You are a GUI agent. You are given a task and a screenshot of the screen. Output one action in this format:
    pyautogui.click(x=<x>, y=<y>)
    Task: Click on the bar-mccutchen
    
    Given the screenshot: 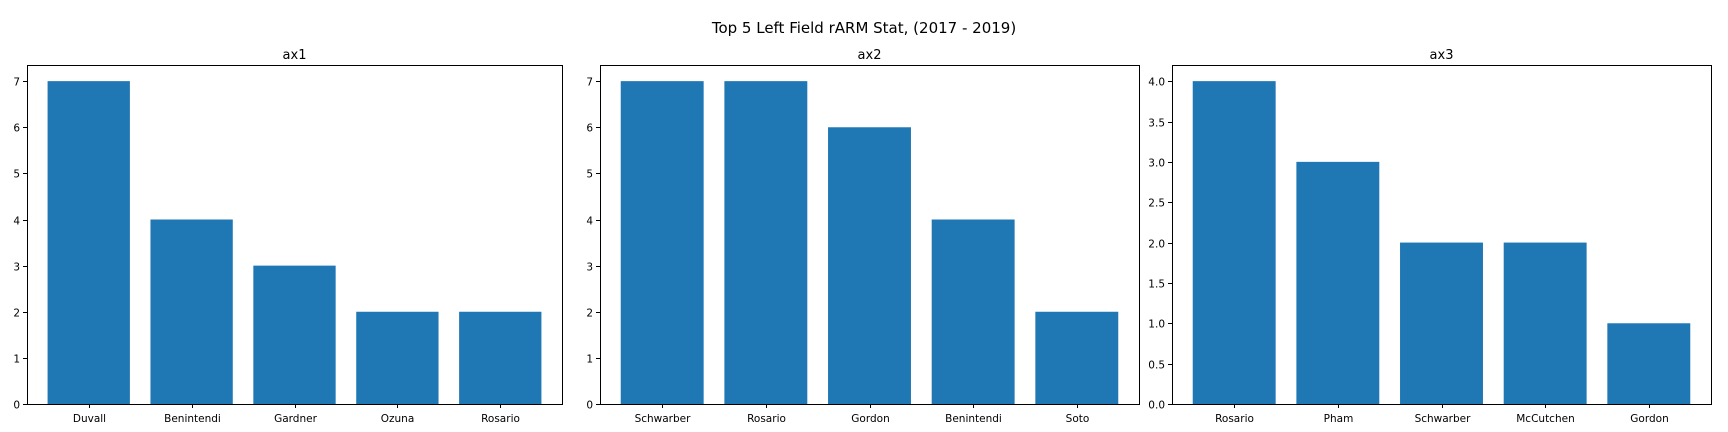 What is the action you would take?
    pyautogui.click(x=1545, y=323)
    